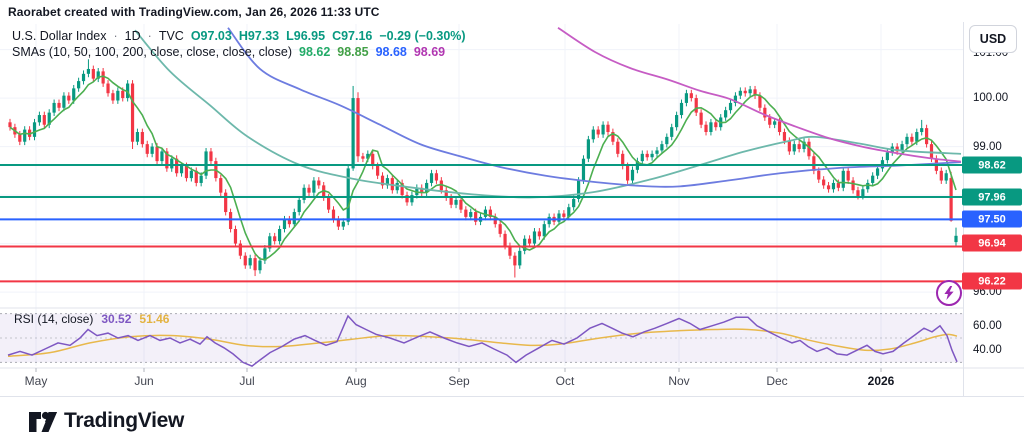 This screenshot has width=1024, height=448. What do you see at coordinates (992, 281) in the screenshot?
I see `price-level-badge: 96.22` at bounding box center [992, 281].